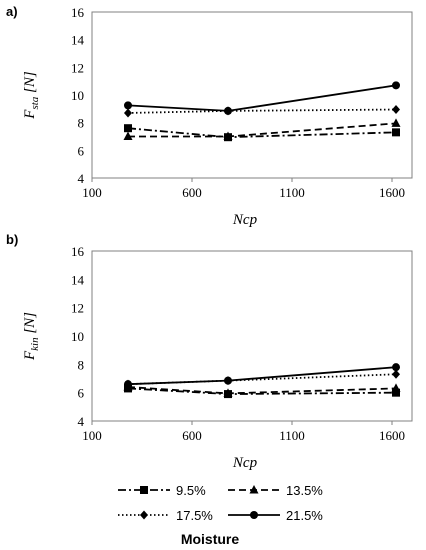 This screenshot has width=426, height=550. I want to click on panel-a-xtick-label: 600, so click(192, 192).